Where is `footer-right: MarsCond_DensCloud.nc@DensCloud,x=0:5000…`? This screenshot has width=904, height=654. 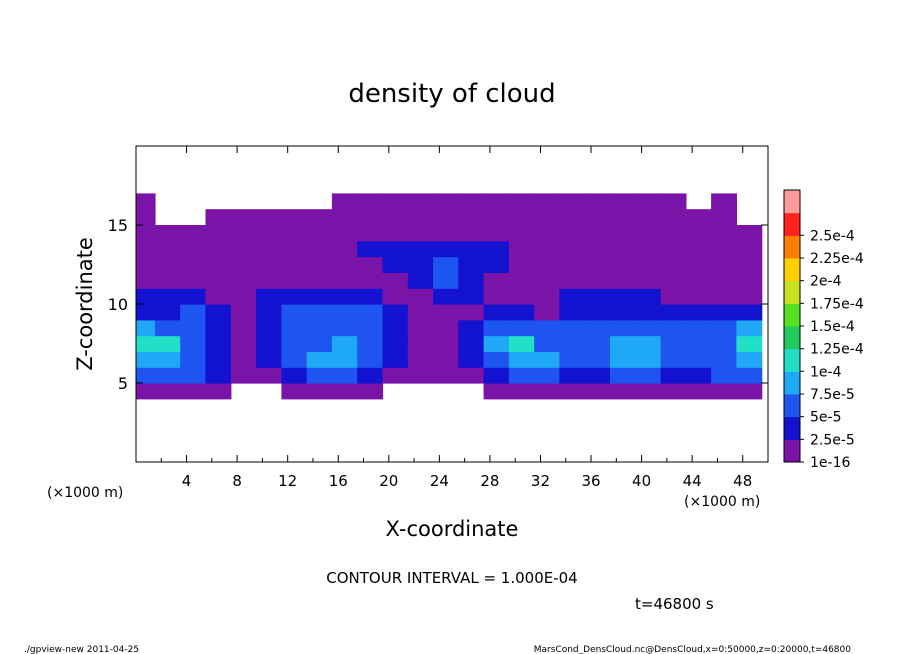
footer-right: MarsCond_DensCloud.nc@DensCloud,x=0:5000… is located at coordinates (692, 649).